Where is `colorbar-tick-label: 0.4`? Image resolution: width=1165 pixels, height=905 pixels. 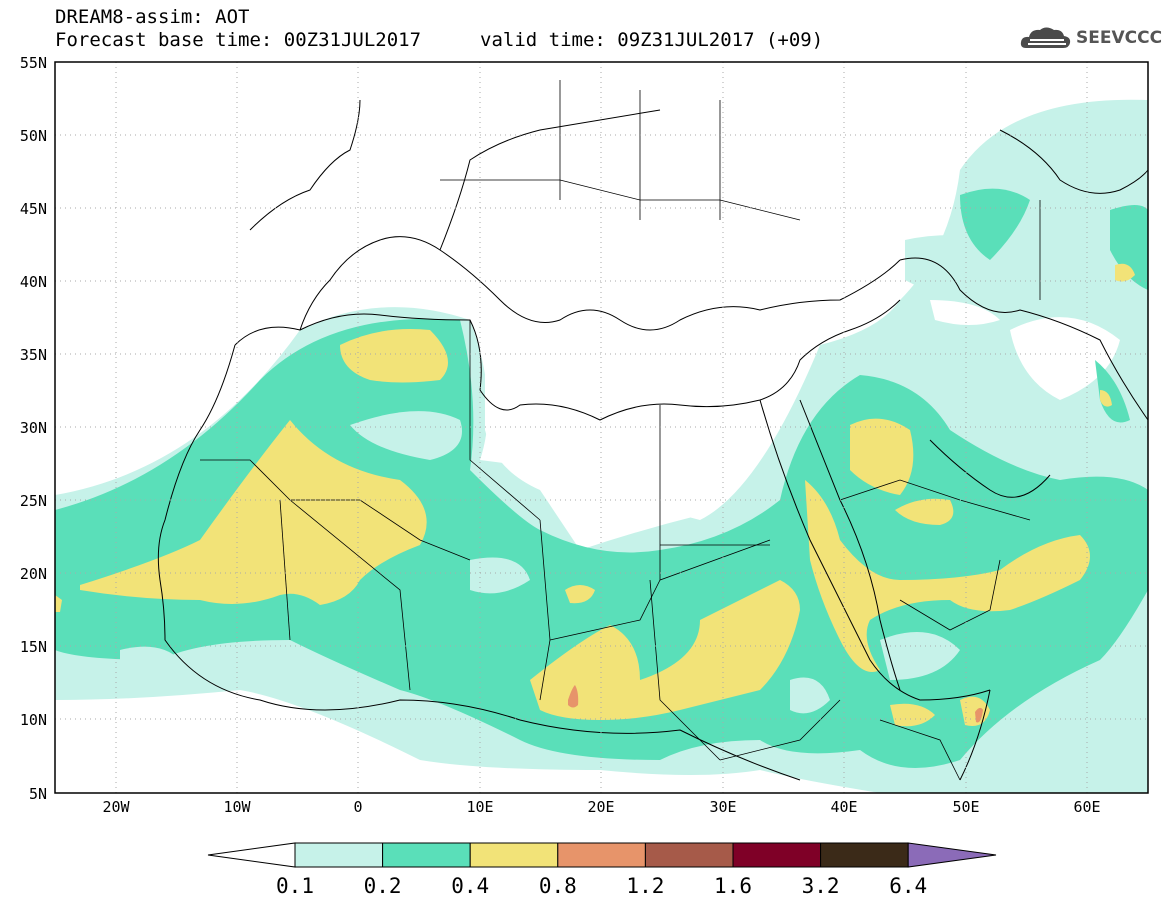 colorbar-tick-label: 0.4 is located at coordinates (470, 886).